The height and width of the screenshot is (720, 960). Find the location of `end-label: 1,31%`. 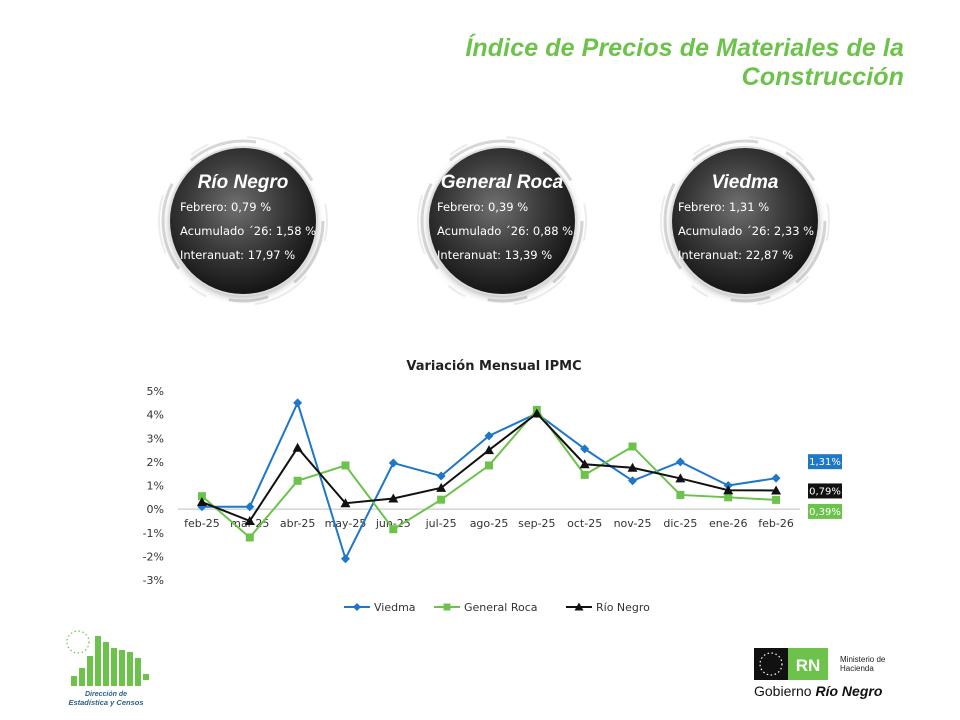

end-label: 1,31% is located at coordinates (825, 462).